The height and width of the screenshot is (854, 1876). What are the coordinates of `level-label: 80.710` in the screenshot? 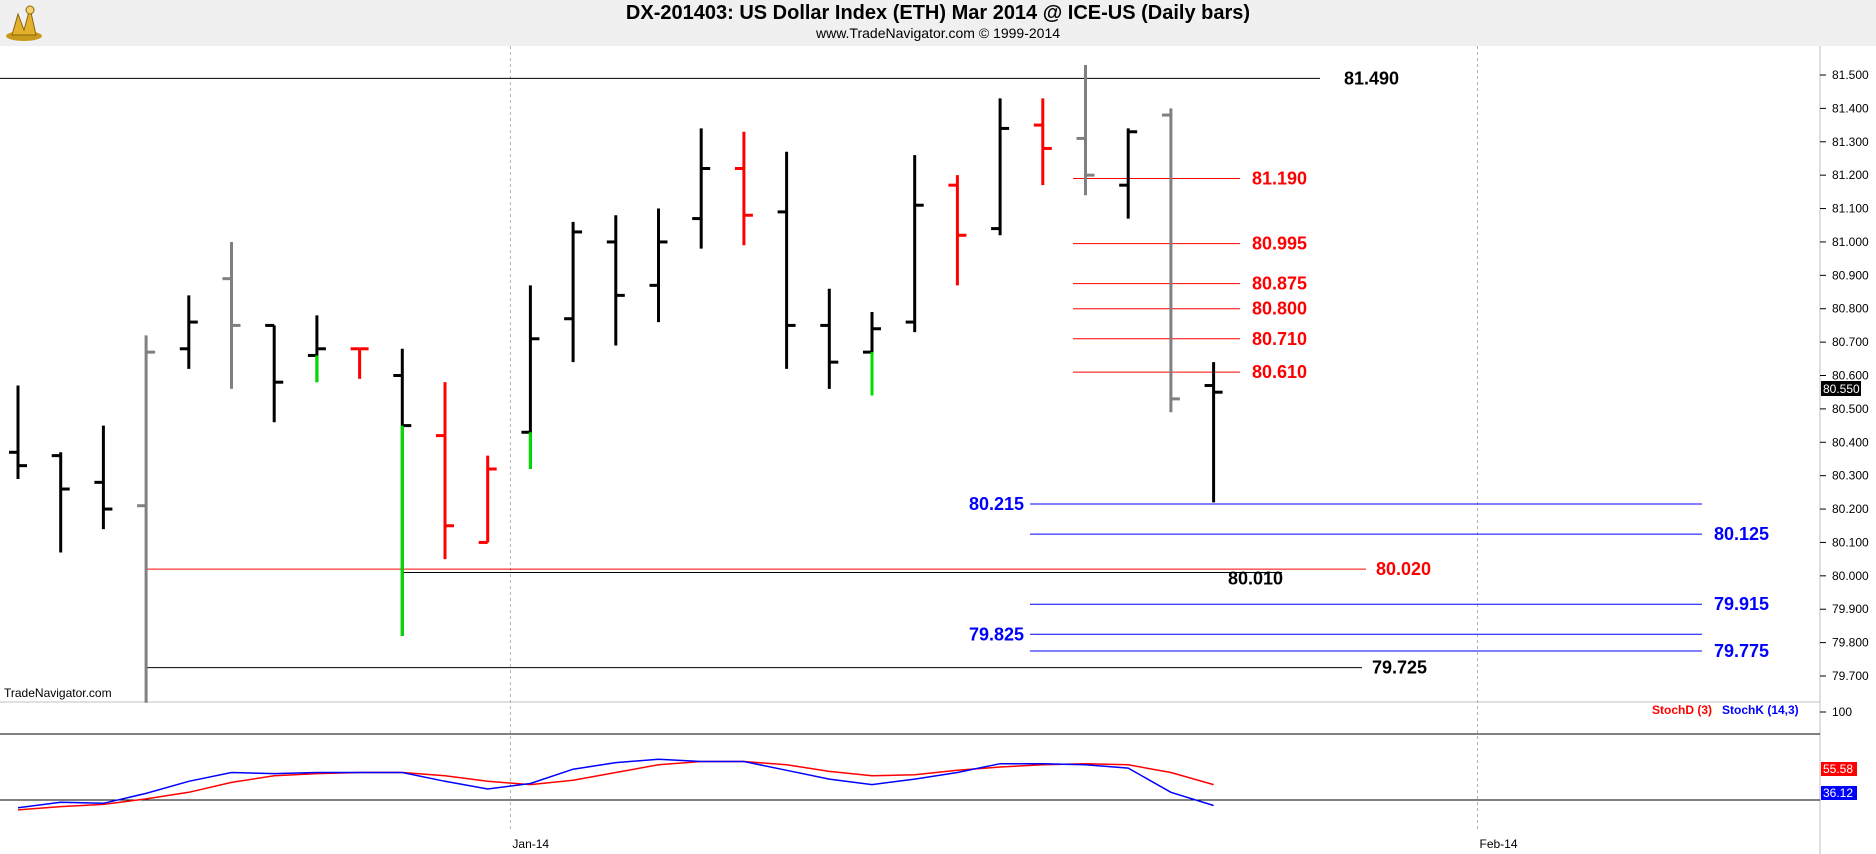 It's located at (1279, 339).